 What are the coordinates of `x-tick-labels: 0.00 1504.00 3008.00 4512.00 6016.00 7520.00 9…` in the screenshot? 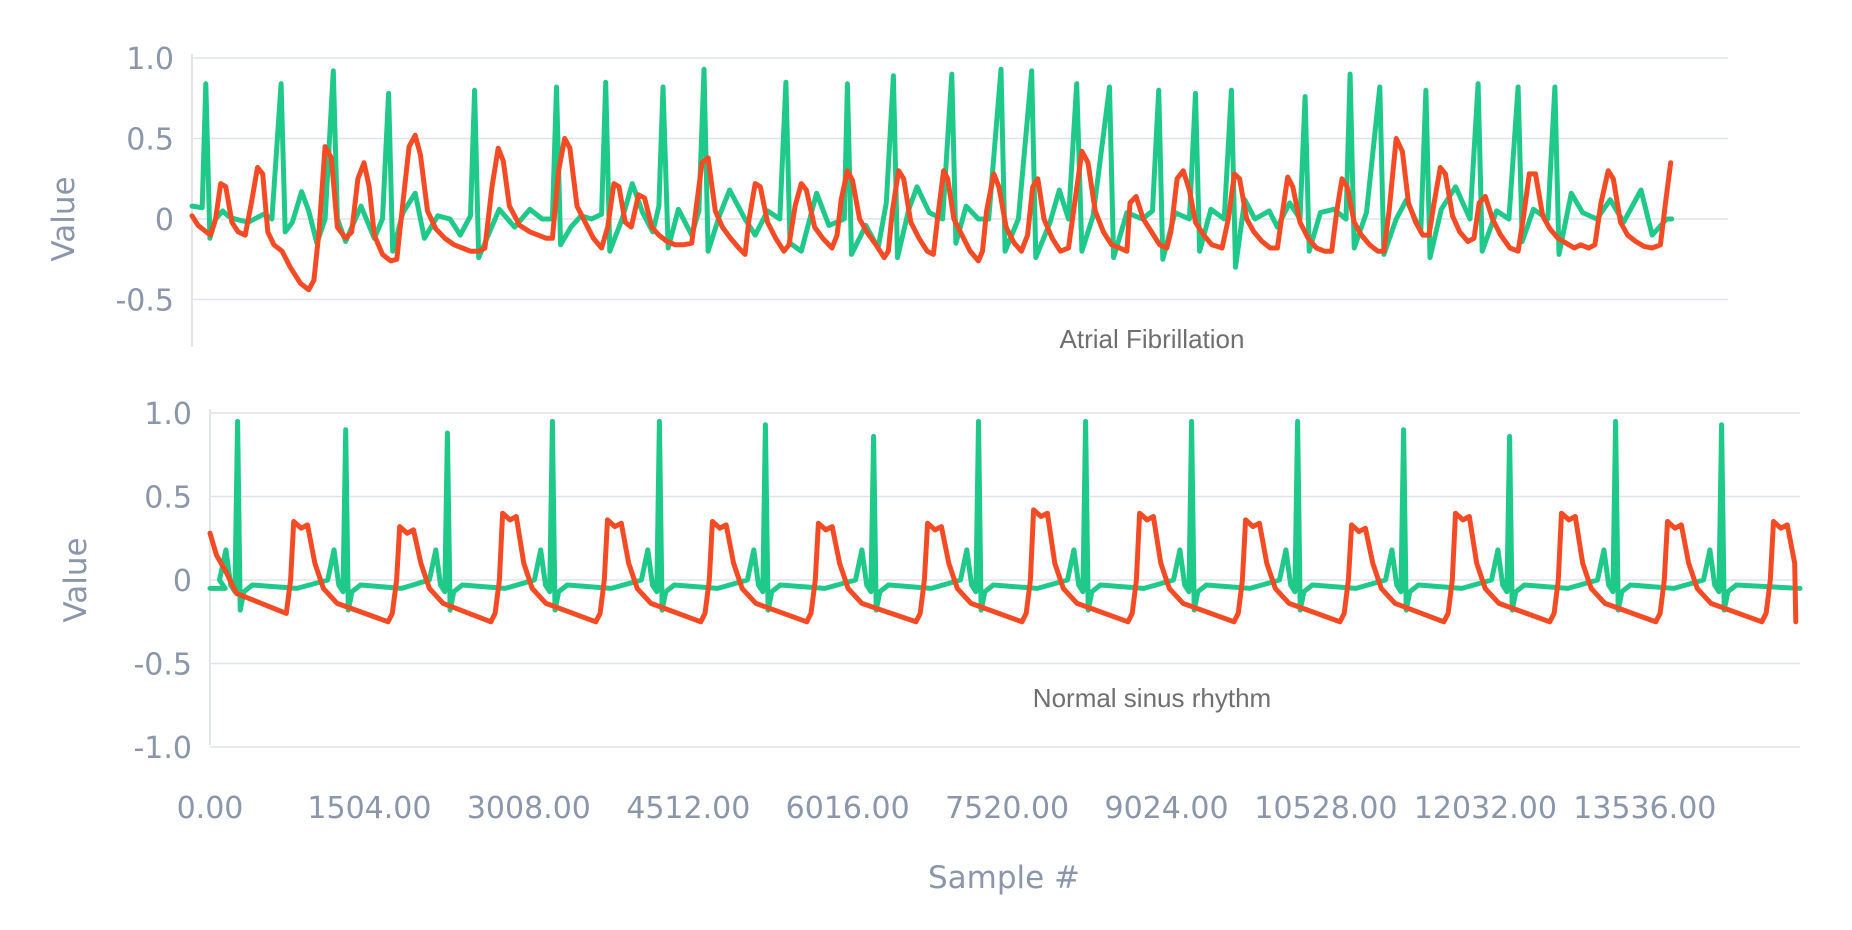 It's located at (947, 808).